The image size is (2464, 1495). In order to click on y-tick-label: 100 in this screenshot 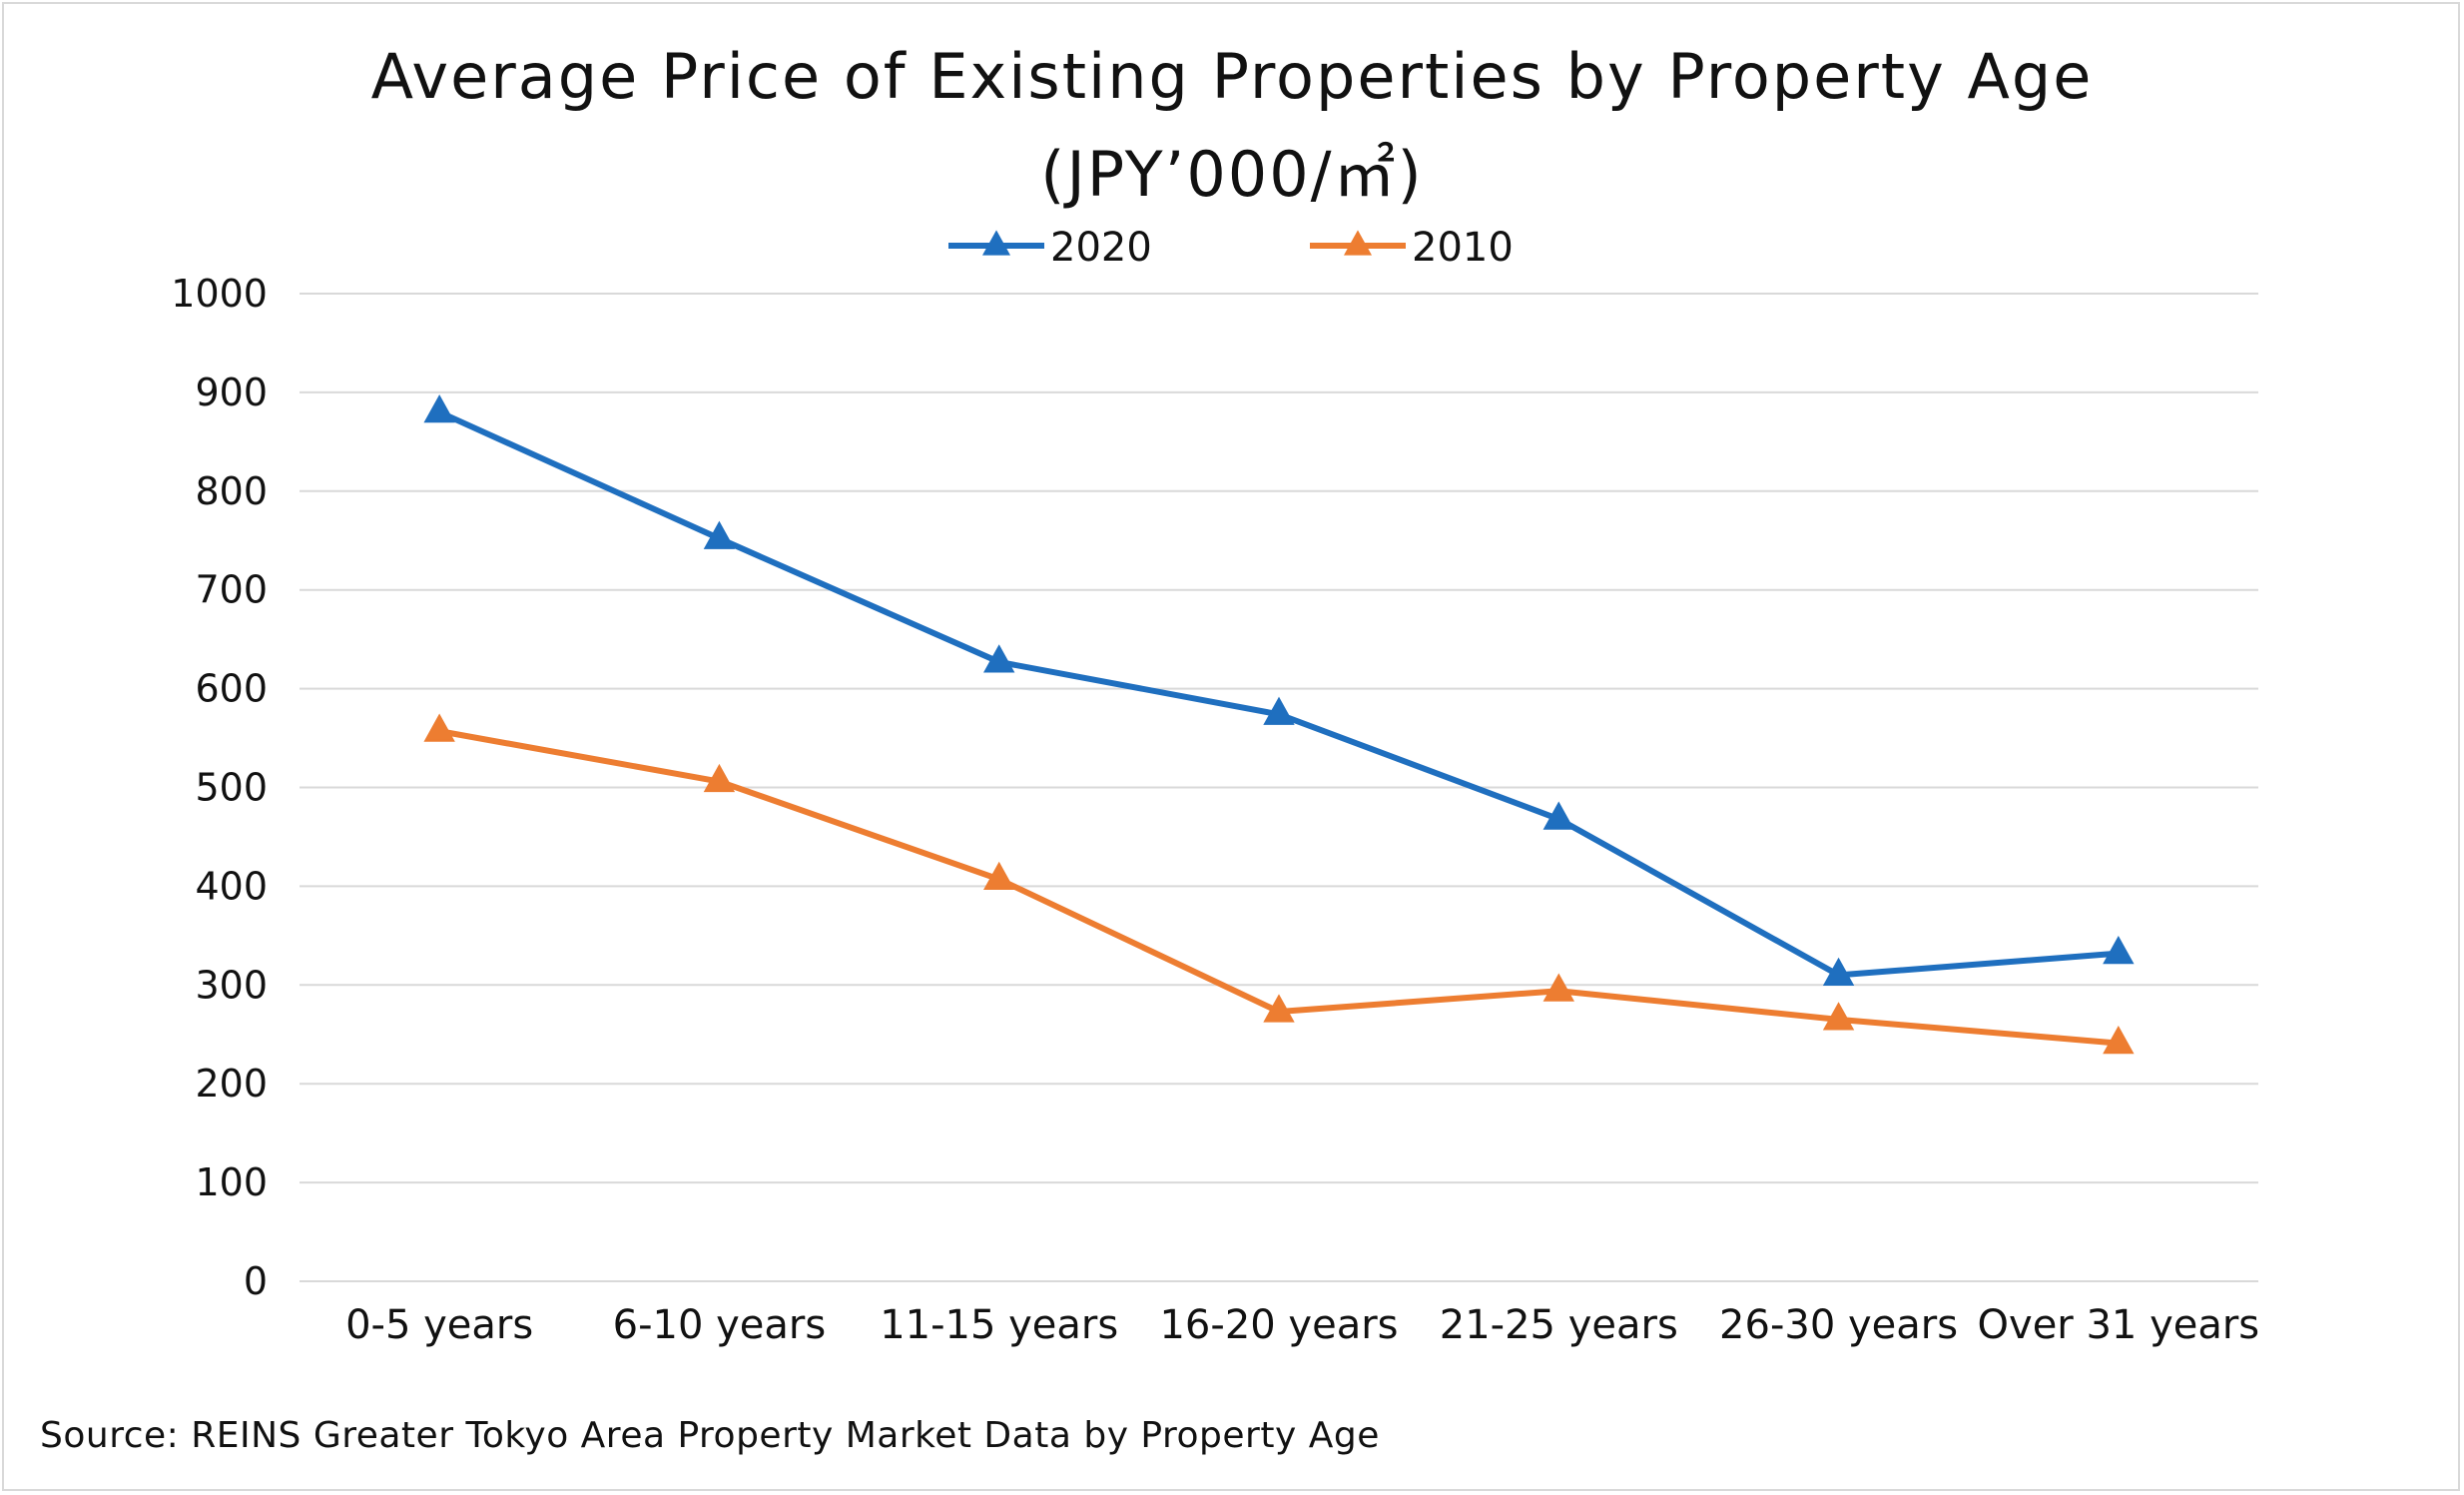, I will do `click(231, 1182)`.